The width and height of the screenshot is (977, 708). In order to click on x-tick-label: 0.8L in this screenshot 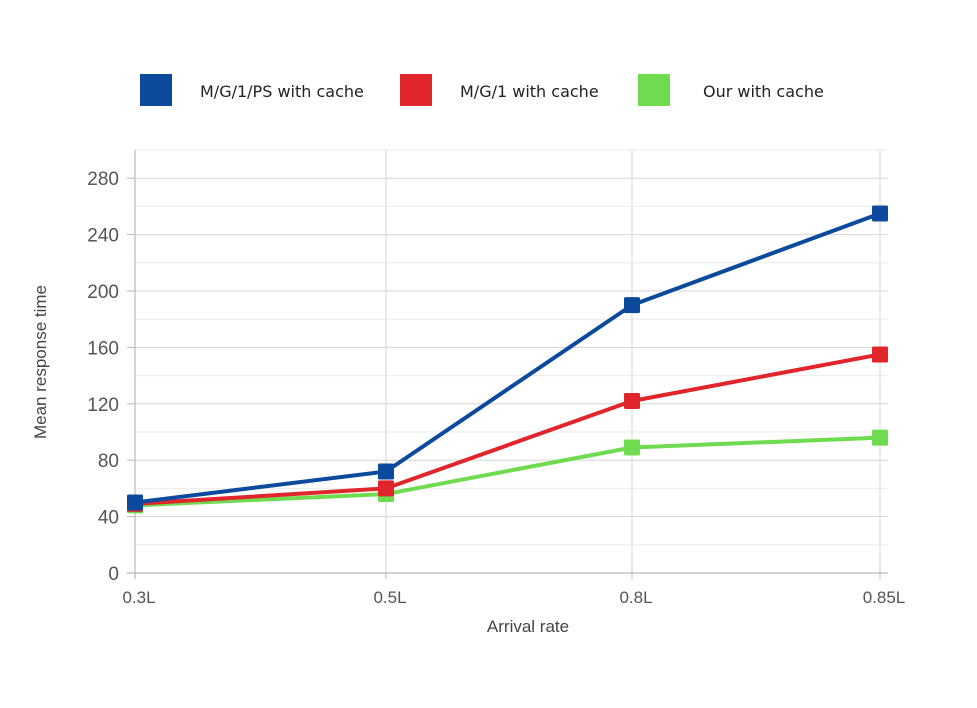, I will do `click(635, 597)`.